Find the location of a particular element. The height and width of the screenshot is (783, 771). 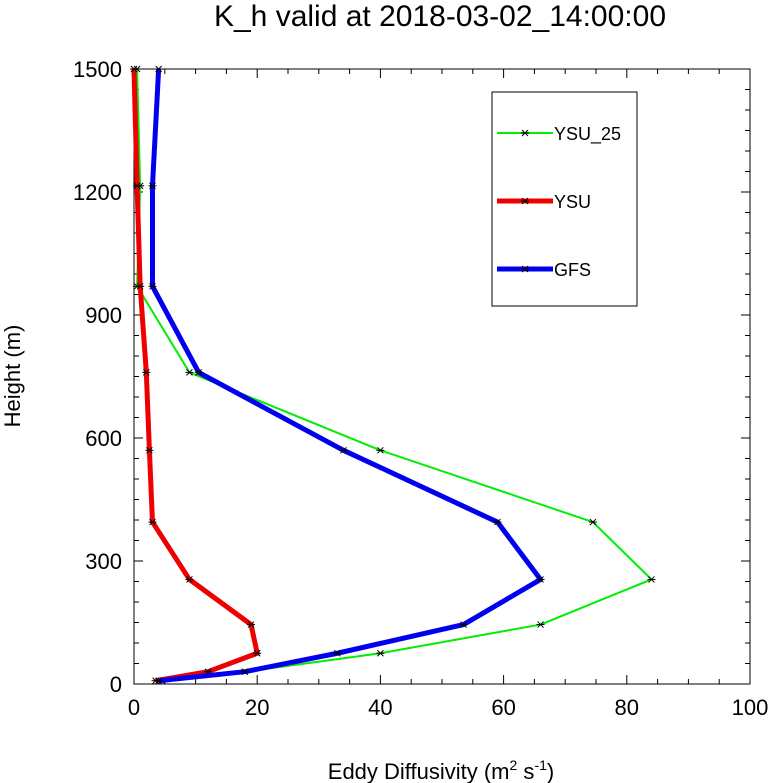

chart-title: K_h valid at 2018-03-02_14:00:00 is located at coordinates (440, 16).